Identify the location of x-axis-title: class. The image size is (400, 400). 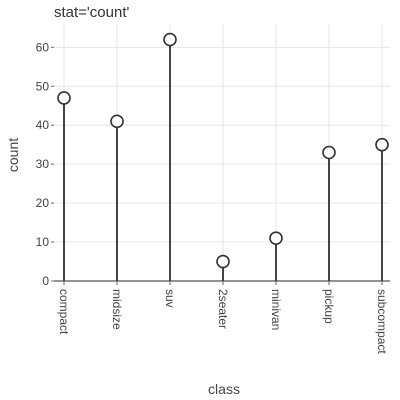
(224, 389).